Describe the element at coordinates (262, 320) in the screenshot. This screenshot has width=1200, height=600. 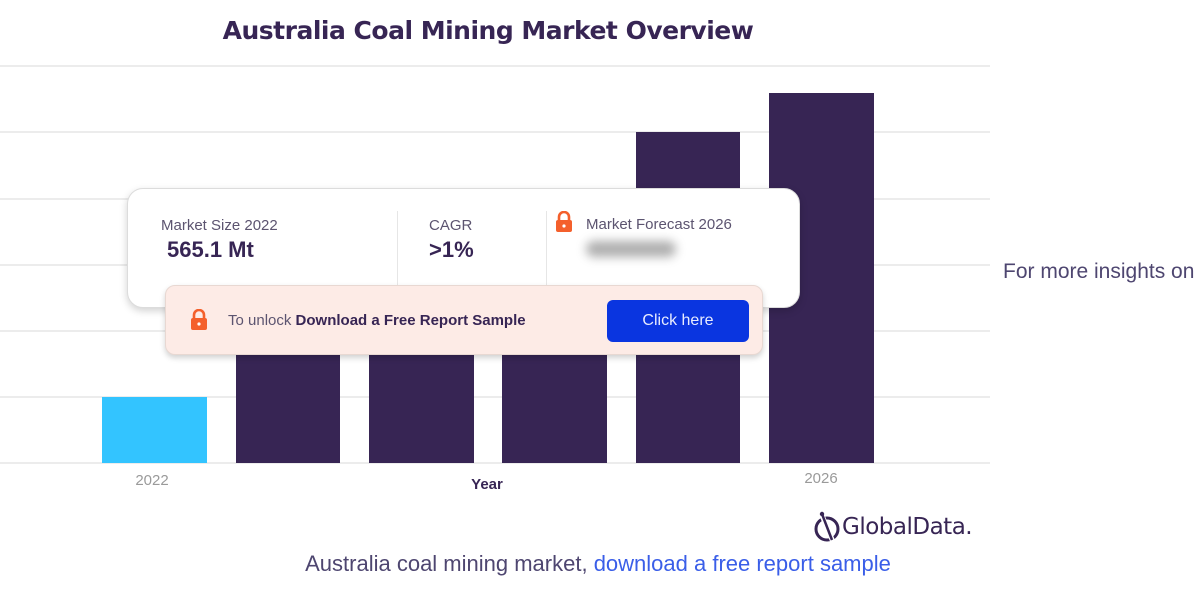
I see `unlock-prefix: To unlock` at that location.